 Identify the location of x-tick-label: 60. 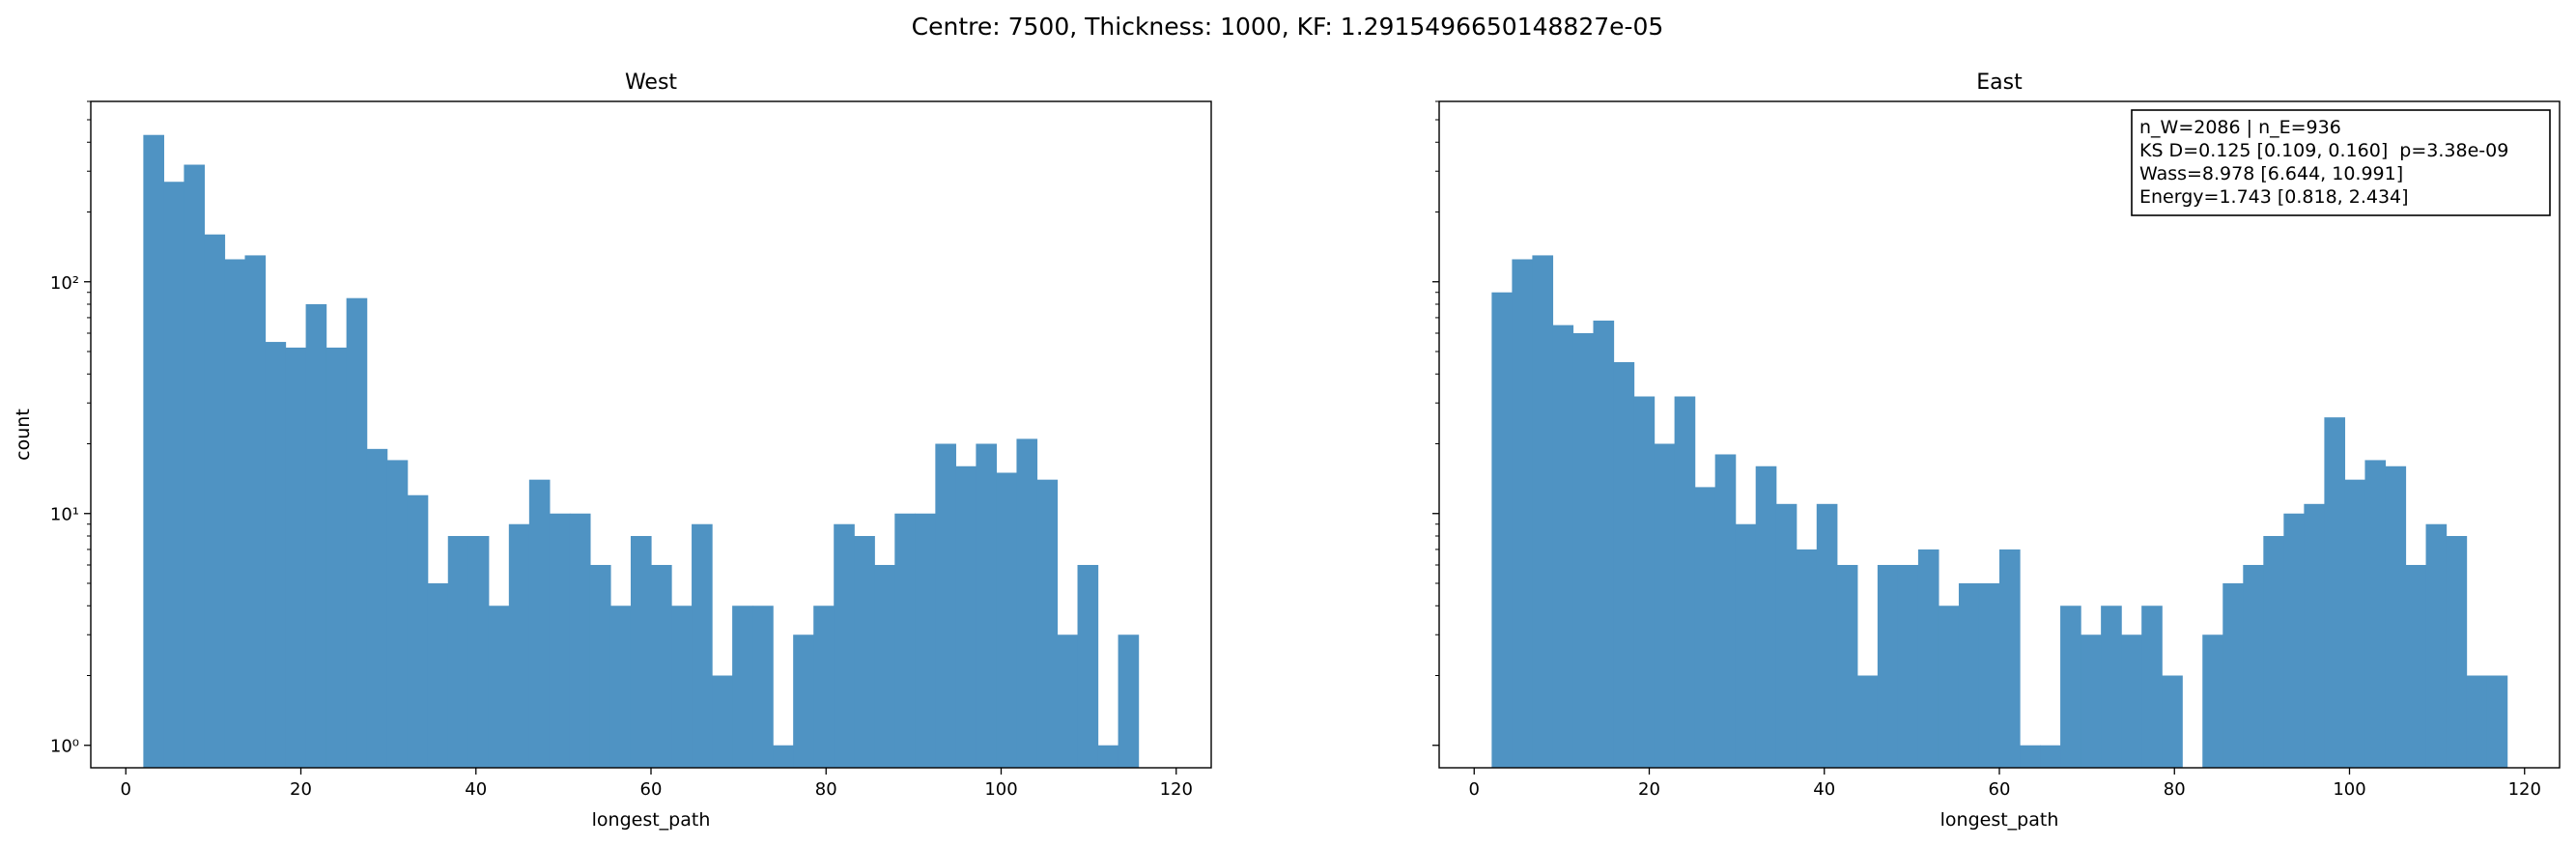
(651, 789).